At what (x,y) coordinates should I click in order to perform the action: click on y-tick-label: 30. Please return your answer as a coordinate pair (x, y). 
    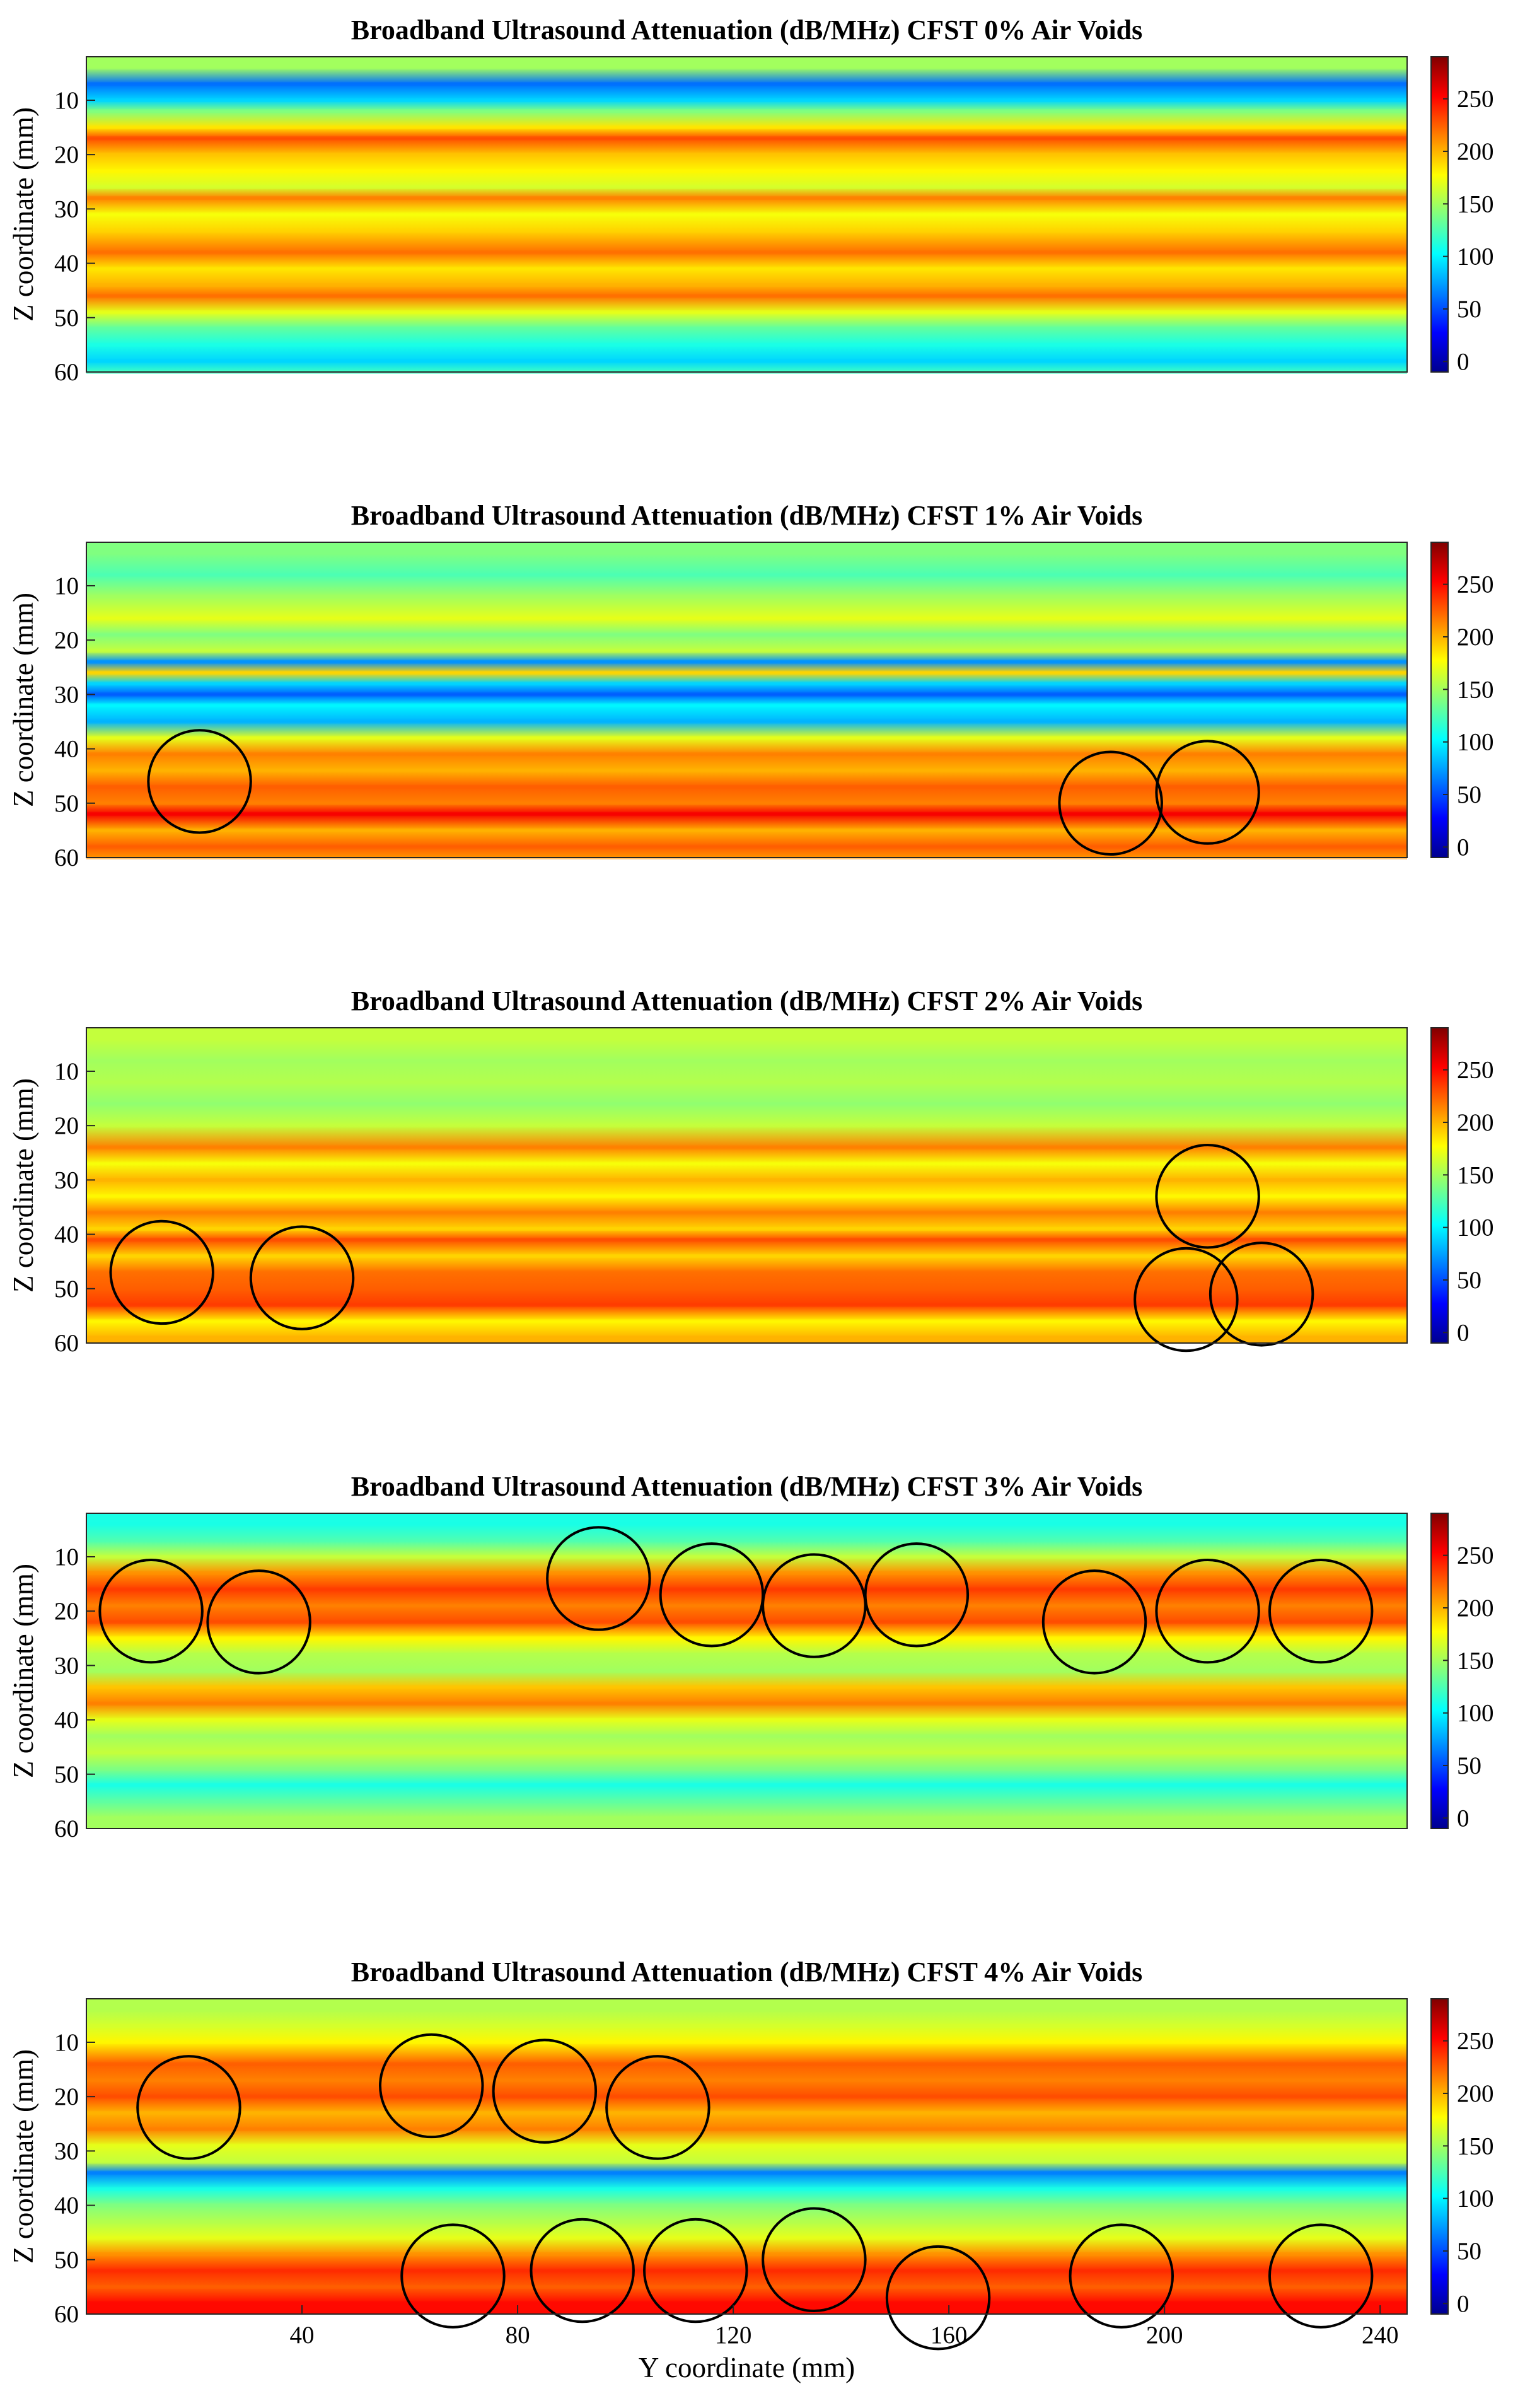
    Looking at the image, I should click on (66, 209).